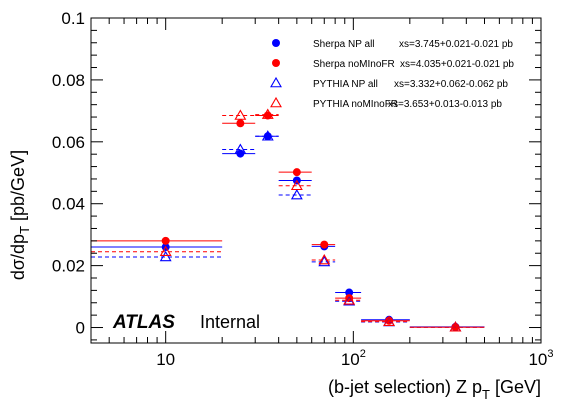 Image resolution: width=567 pixels, height=409 pixels. Describe the element at coordinates (230, 322) in the screenshot. I see `internal-label: Internal` at that location.